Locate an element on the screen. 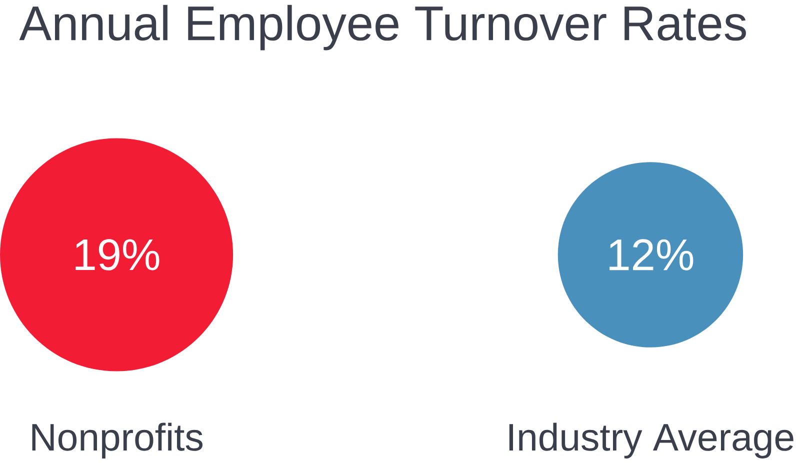 The width and height of the screenshot is (800, 463). category-label: Industry Average is located at coordinates (651, 440).